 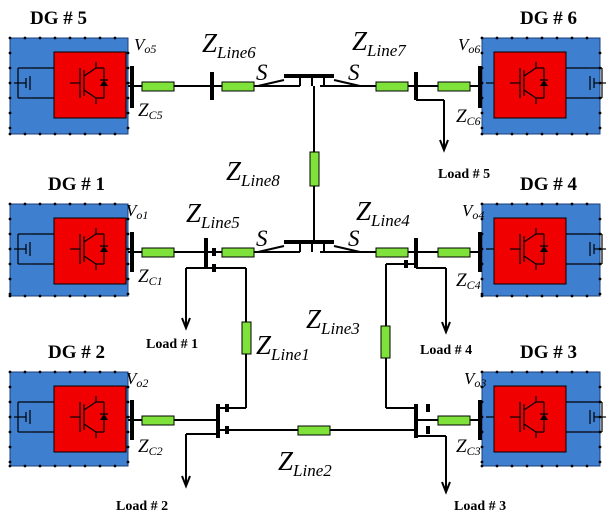 What do you see at coordinates (314, 430) in the screenshot?
I see `zline2-impedance` at bounding box center [314, 430].